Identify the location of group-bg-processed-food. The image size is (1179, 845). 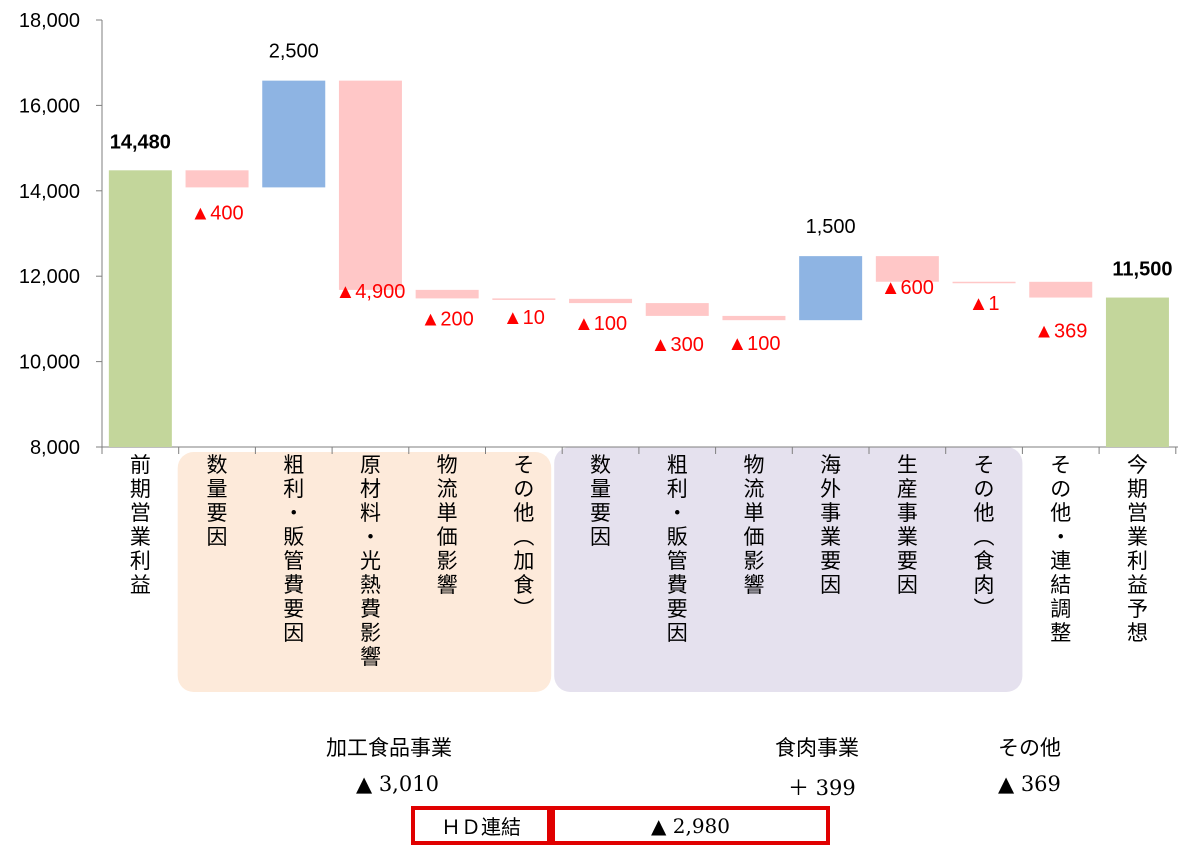
(364, 572).